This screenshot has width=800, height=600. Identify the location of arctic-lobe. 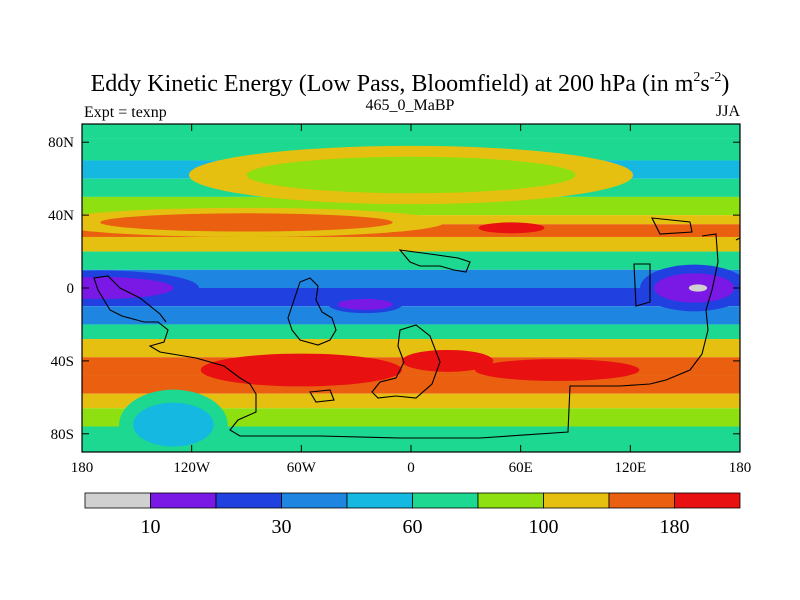
(411, 175).